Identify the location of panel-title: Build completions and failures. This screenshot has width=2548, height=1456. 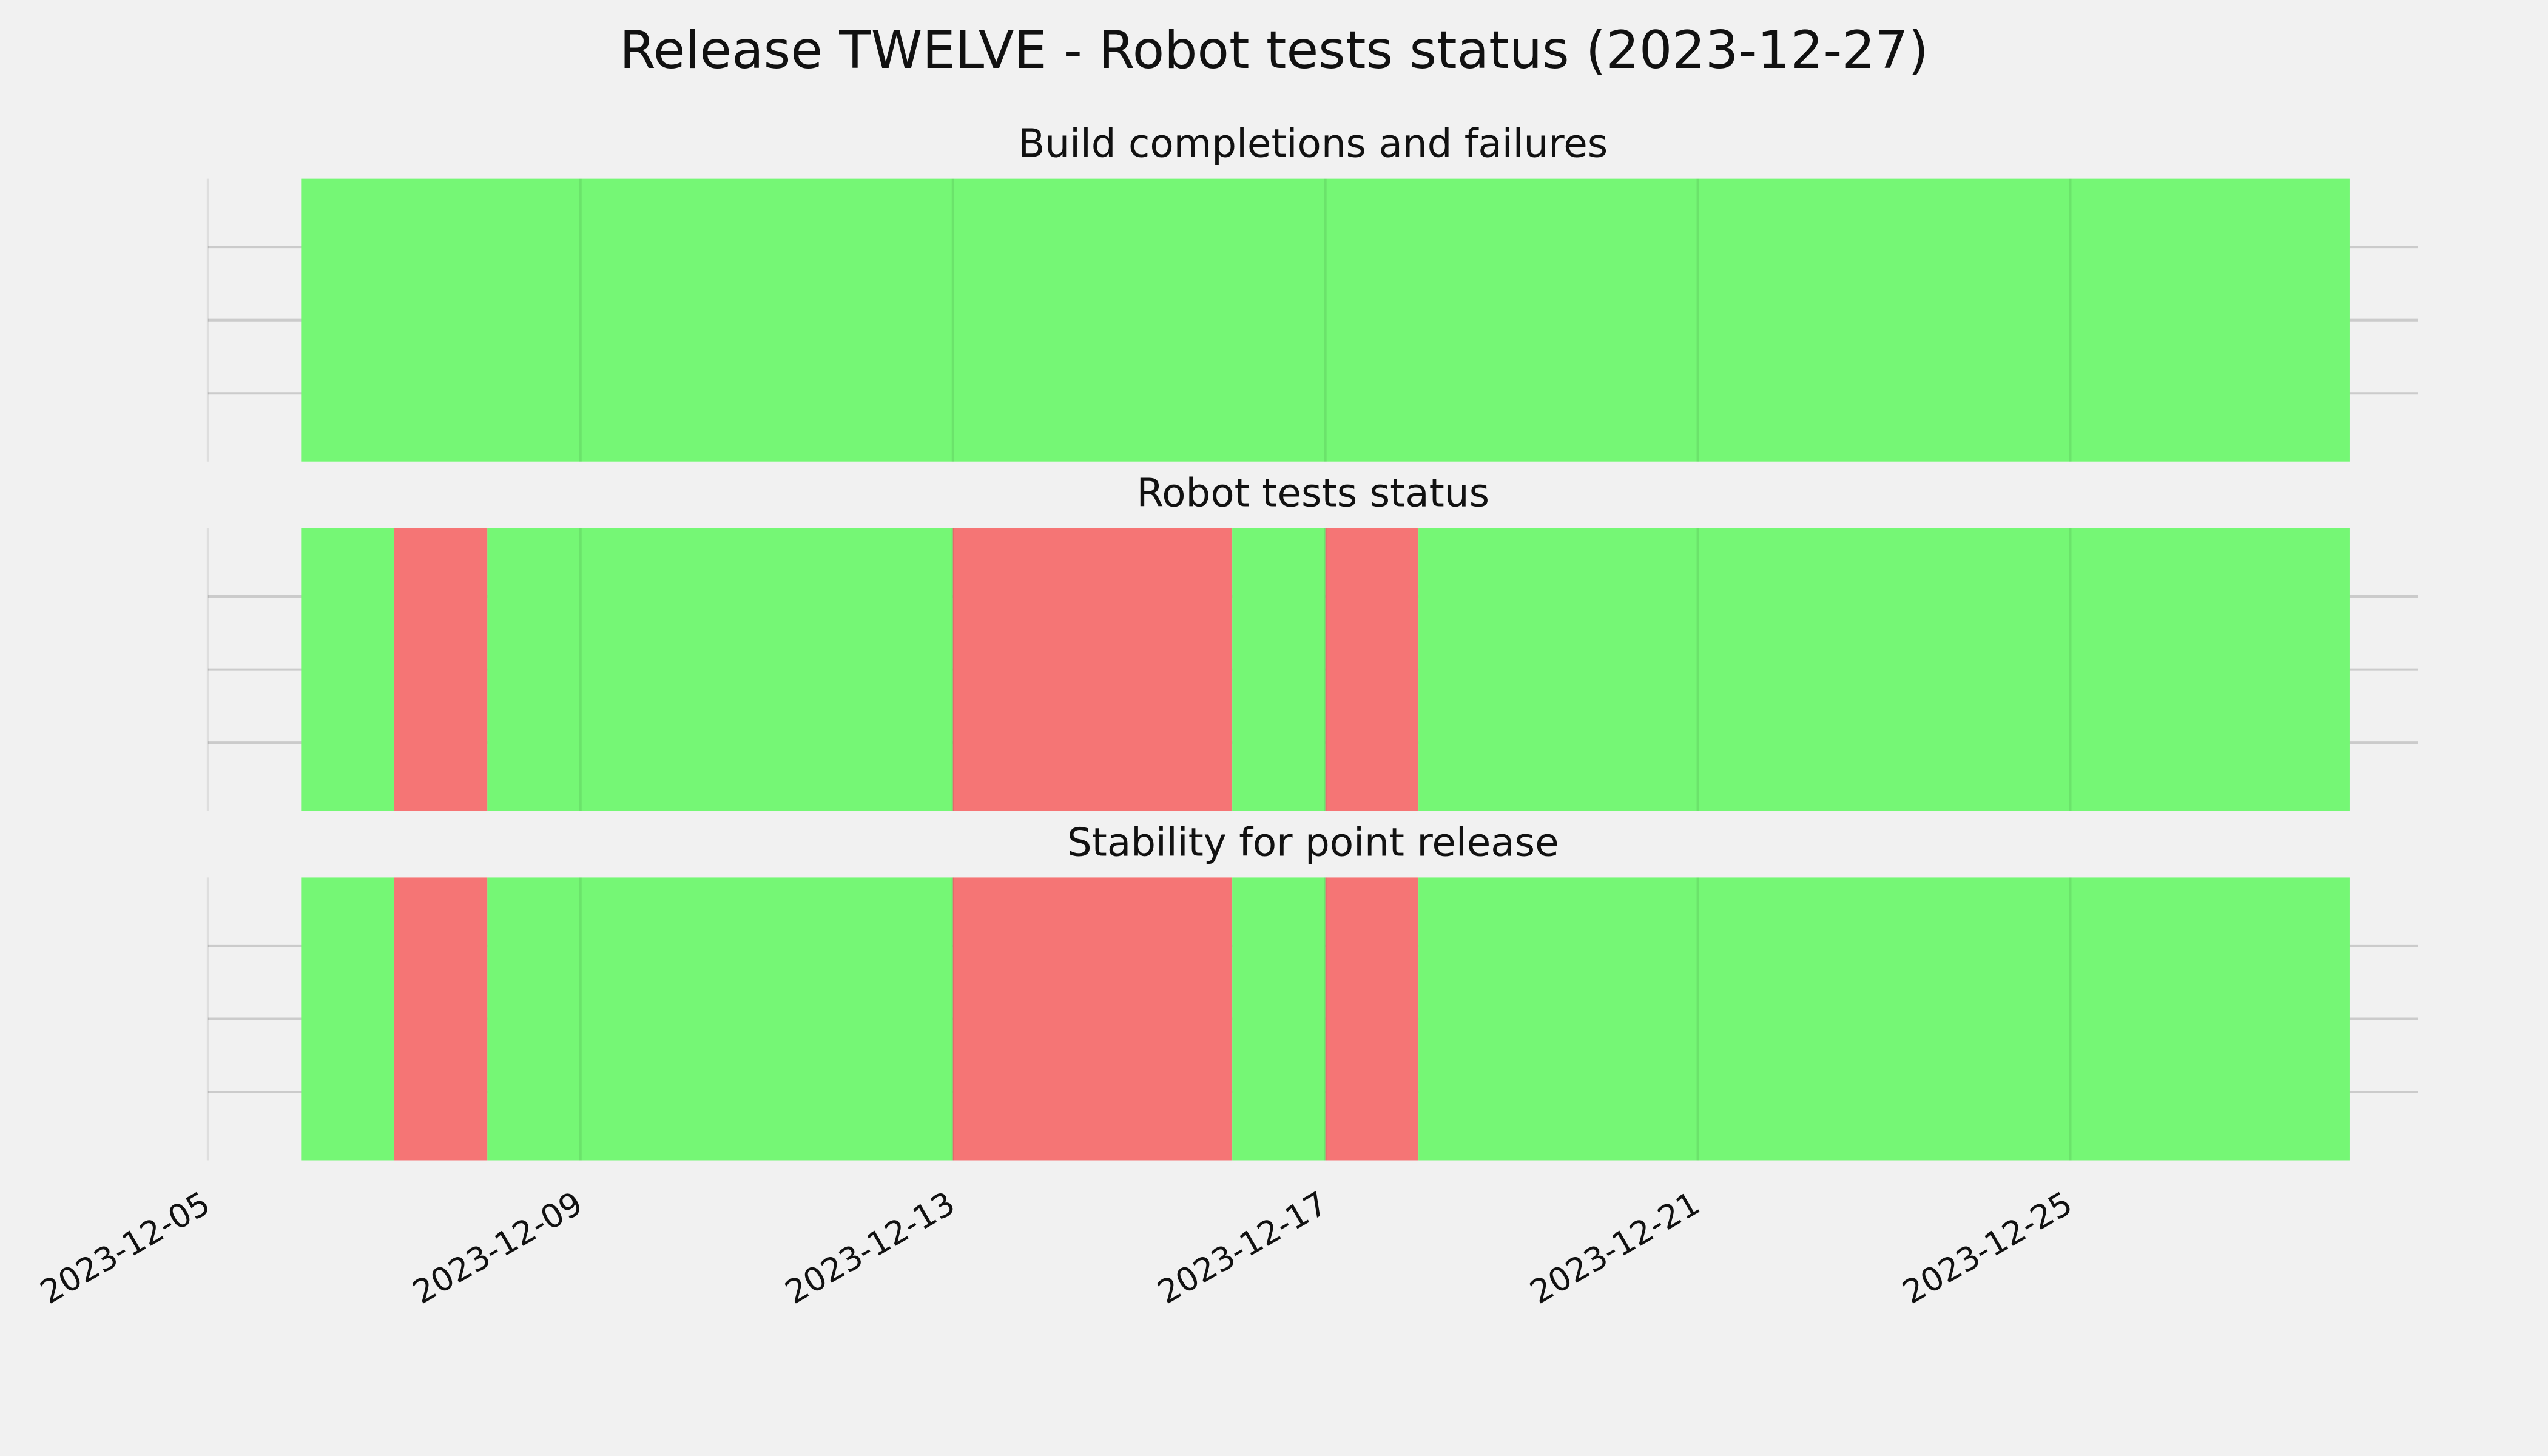
(1313, 144).